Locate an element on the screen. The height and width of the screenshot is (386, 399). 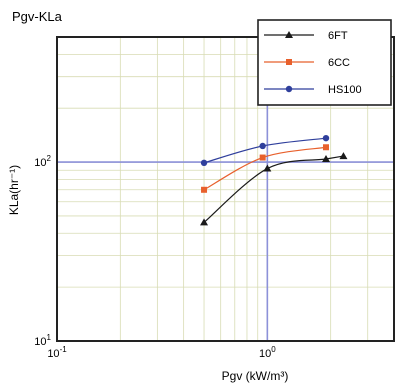
x-tick-label: 10⁻¹ is located at coordinates (57, 352).